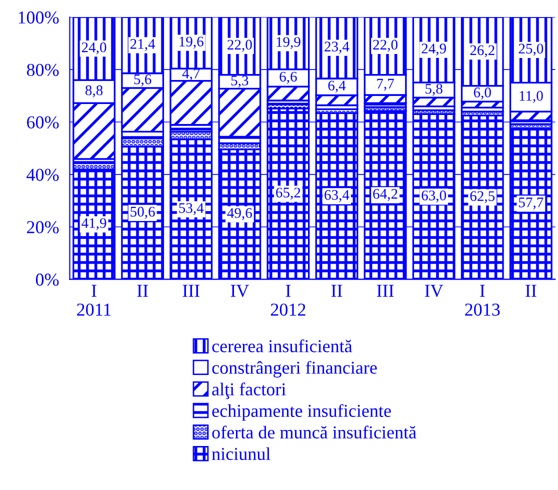 The height and width of the screenshot is (490, 558). I want to click on data-label: 5,8, so click(434, 90).